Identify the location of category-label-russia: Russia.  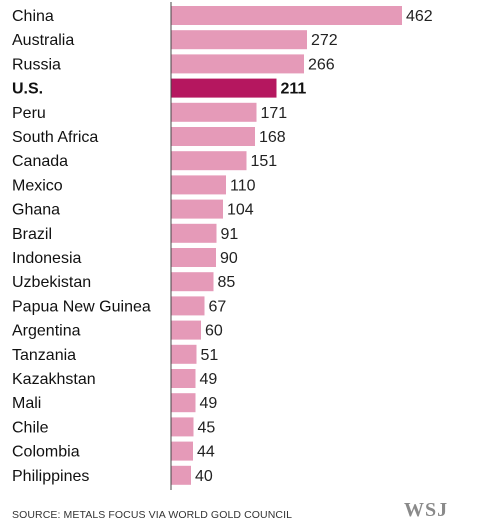
(36, 64).